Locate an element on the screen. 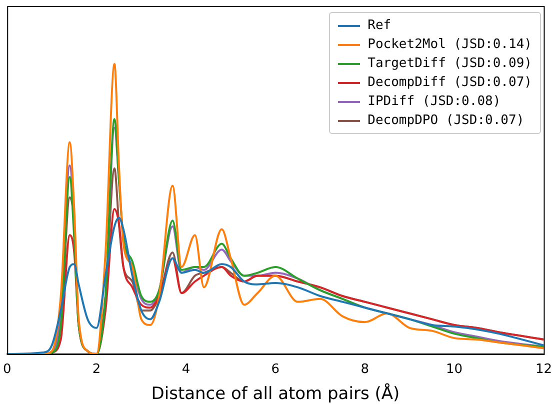 This screenshot has width=555, height=409. x-tick-label: 4 is located at coordinates (186, 370).